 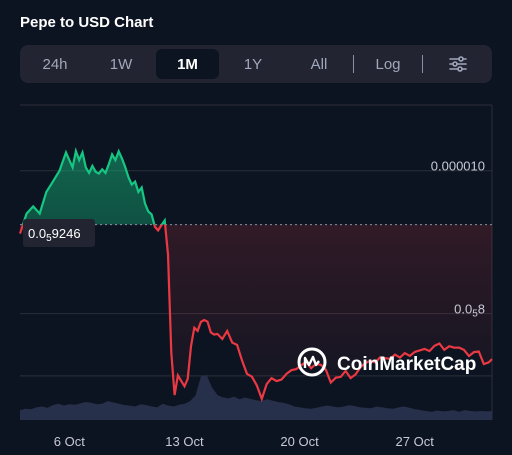 I want to click on x-axis-tick-label: 13 Oct, so click(x=184, y=441).